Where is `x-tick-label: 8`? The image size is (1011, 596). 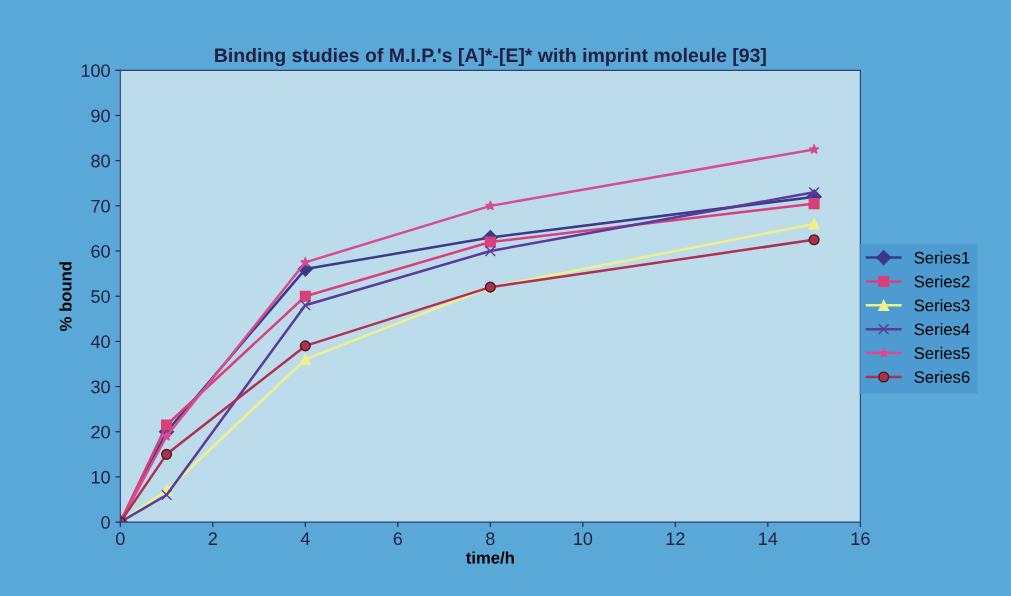
x-tick-label: 8 is located at coordinates (490, 539).